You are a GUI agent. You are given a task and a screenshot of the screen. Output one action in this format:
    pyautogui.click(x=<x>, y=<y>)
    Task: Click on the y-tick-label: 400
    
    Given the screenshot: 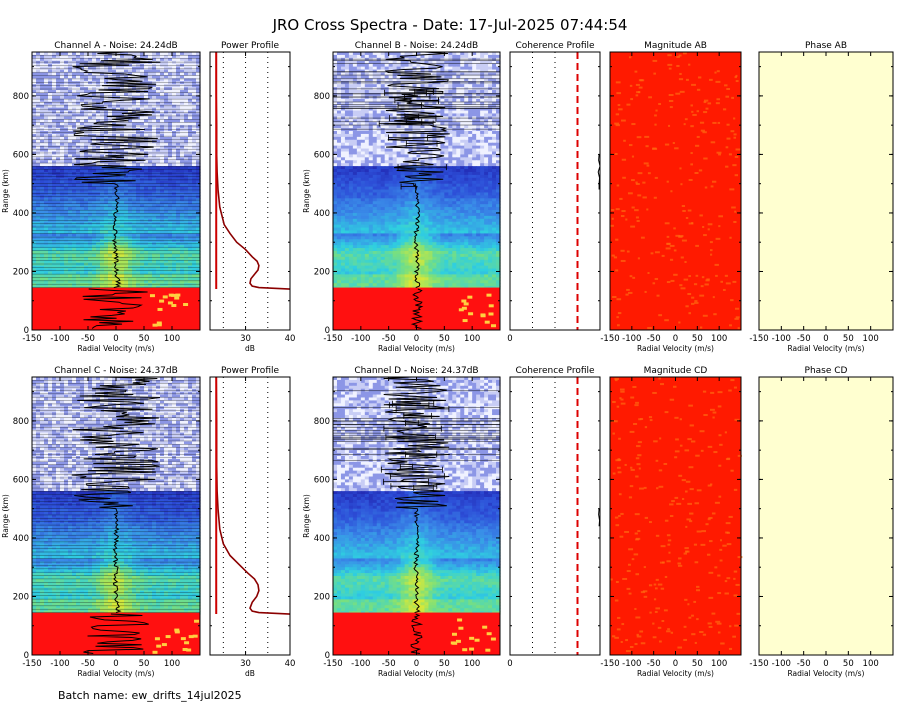 What is the action you would take?
    pyautogui.click(x=322, y=539)
    